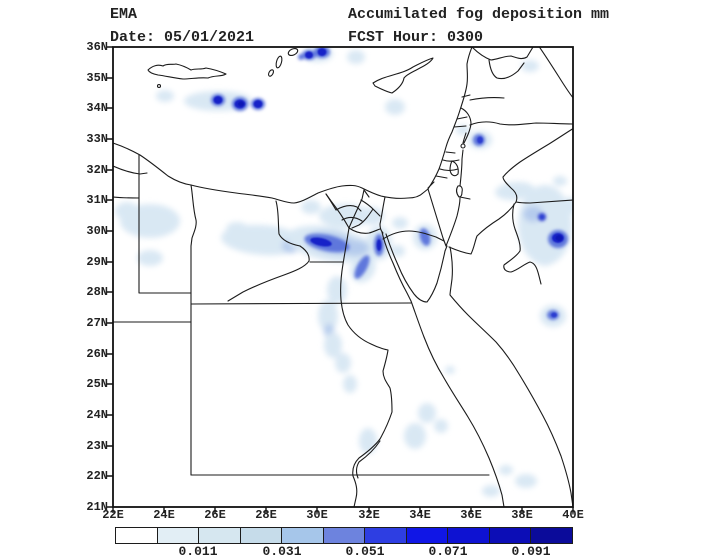 The width and height of the screenshot is (720, 556). What do you see at coordinates (124, 14) in the screenshot?
I see `agency-label: EMA` at bounding box center [124, 14].